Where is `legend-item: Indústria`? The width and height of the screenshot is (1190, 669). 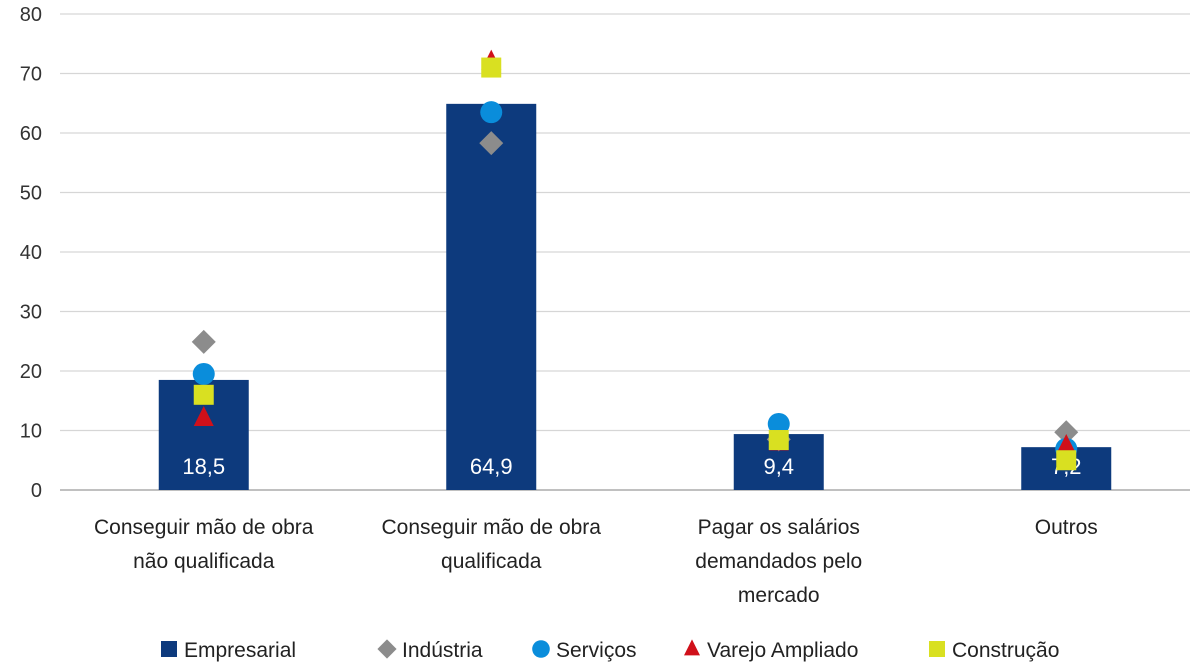
legend-item: Indústria is located at coordinates (430, 650).